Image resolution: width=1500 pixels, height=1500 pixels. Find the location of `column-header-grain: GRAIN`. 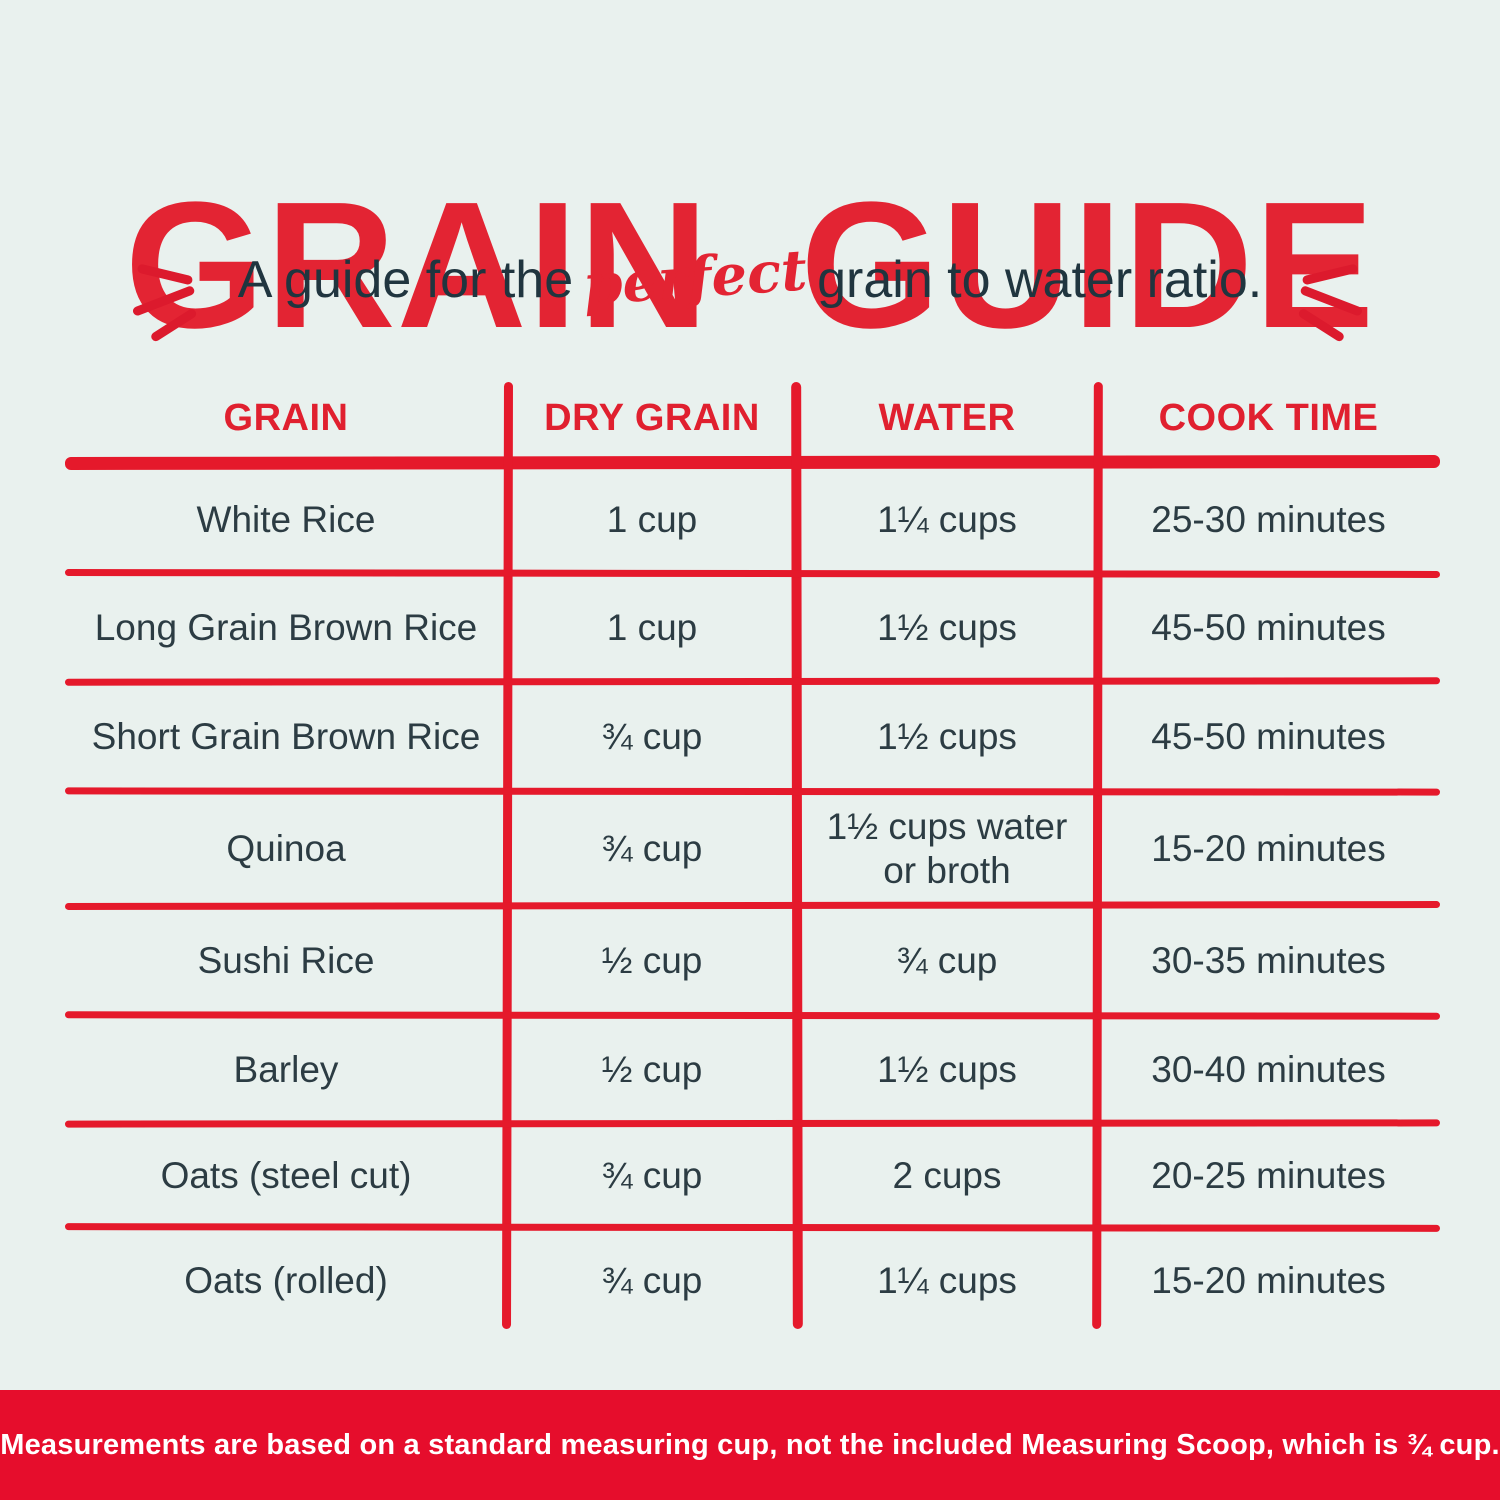

column-header-grain: GRAIN is located at coordinates (286, 417).